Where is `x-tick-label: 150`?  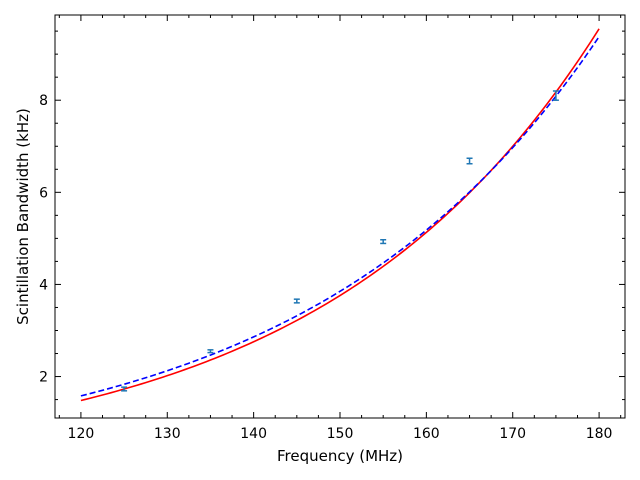 x-tick-label: 150 is located at coordinates (340, 434).